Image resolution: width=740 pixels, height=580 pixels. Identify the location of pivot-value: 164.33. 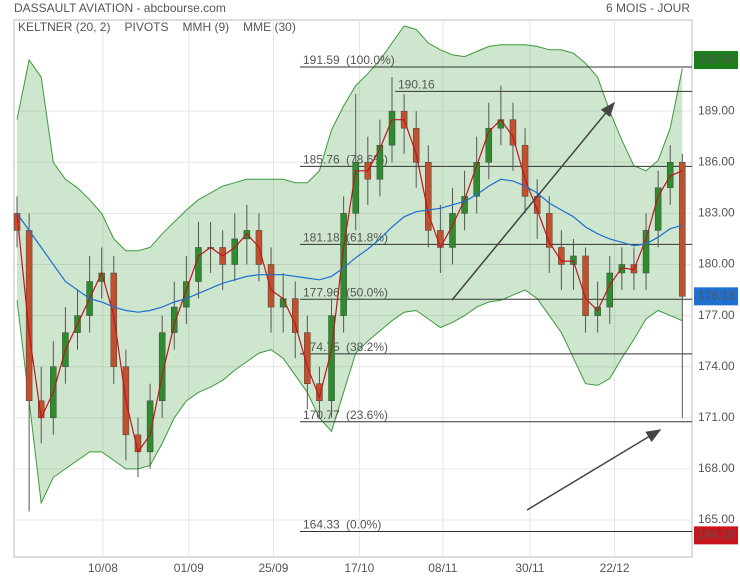
(321, 525).